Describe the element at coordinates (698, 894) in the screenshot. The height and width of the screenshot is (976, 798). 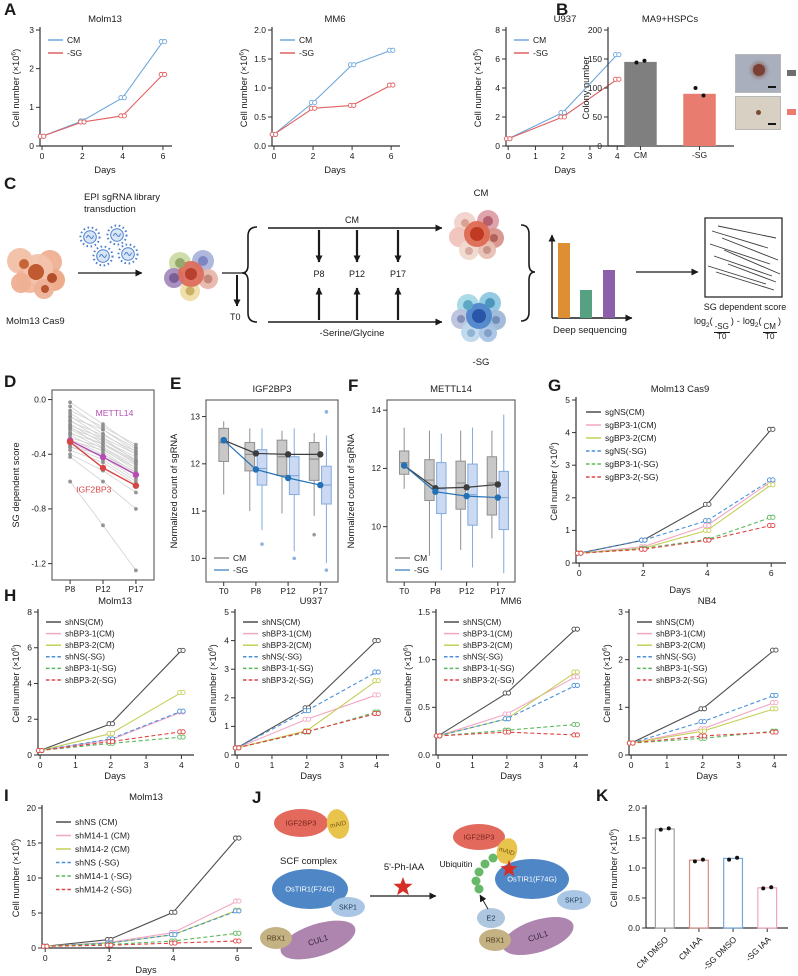
I see `bar-CM IAA` at that location.